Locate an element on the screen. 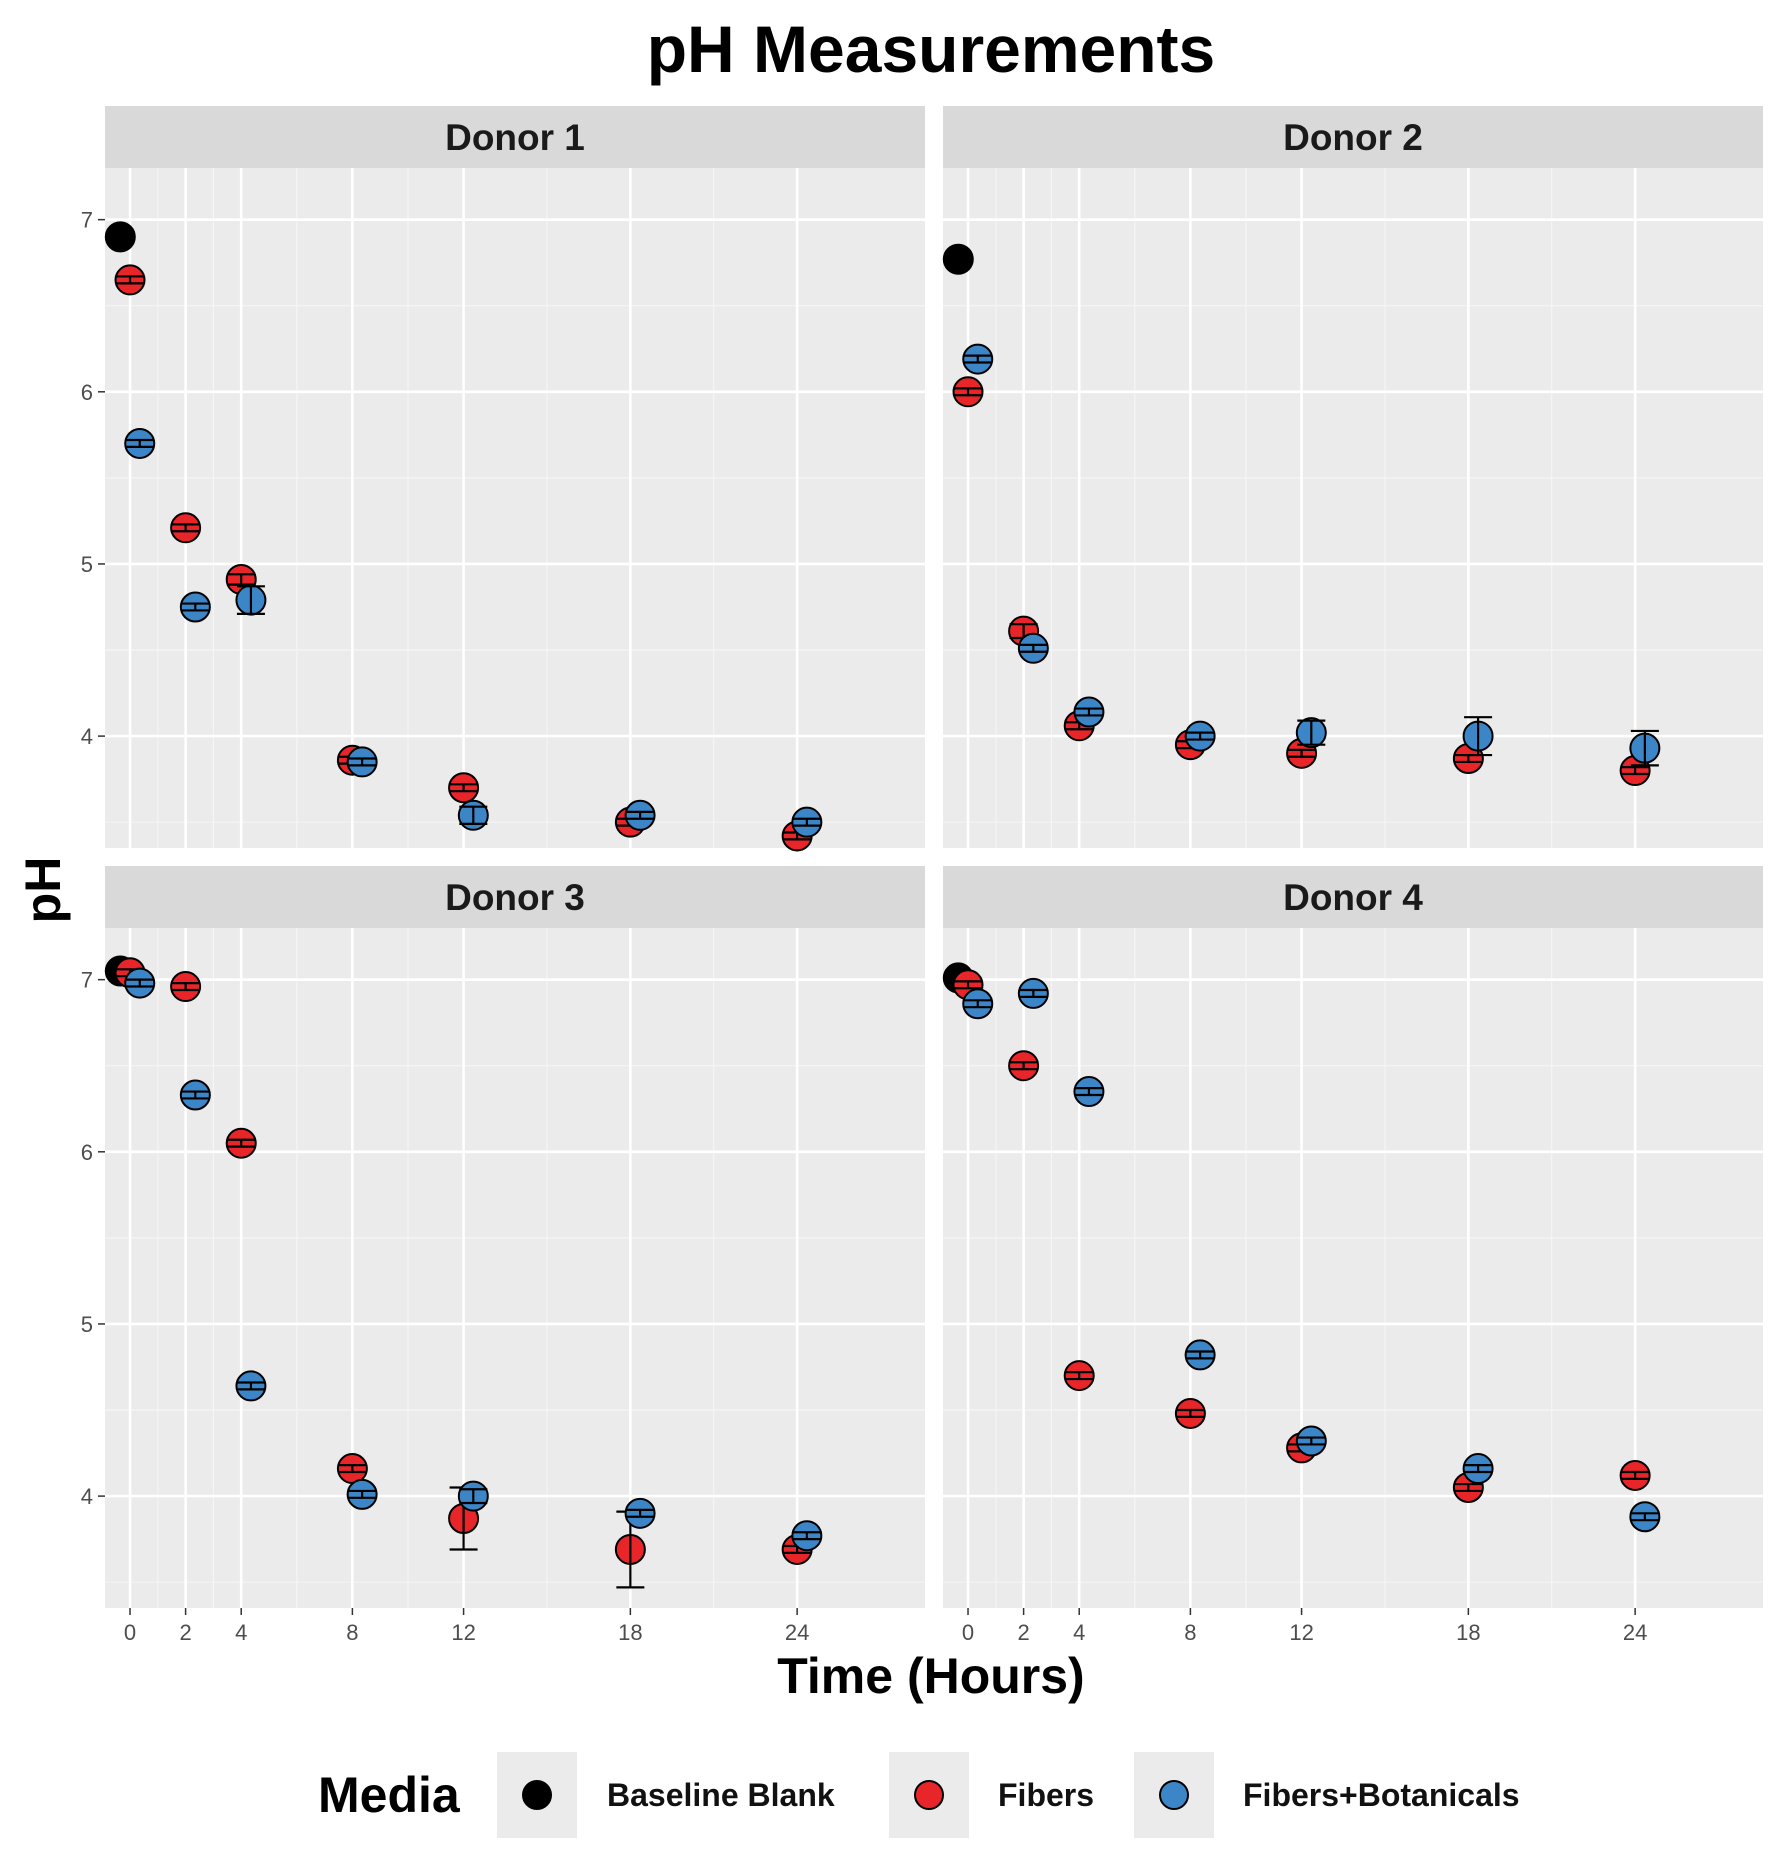  strip-label-donor-4: Donor 4 is located at coordinates (1353, 897).